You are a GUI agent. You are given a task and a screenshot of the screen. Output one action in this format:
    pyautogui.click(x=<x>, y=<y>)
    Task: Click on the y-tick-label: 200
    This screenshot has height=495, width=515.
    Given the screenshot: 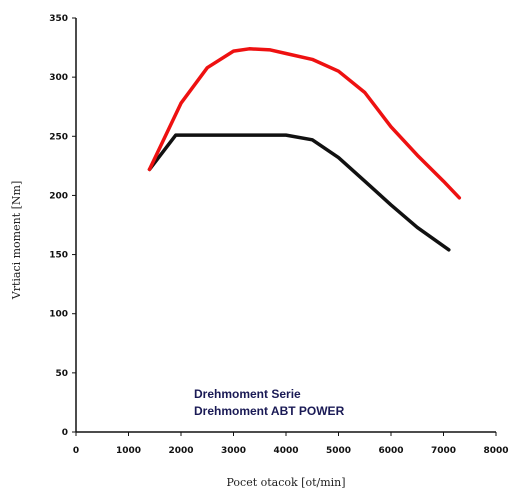 What is the action you would take?
    pyautogui.click(x=58, y=196)
    